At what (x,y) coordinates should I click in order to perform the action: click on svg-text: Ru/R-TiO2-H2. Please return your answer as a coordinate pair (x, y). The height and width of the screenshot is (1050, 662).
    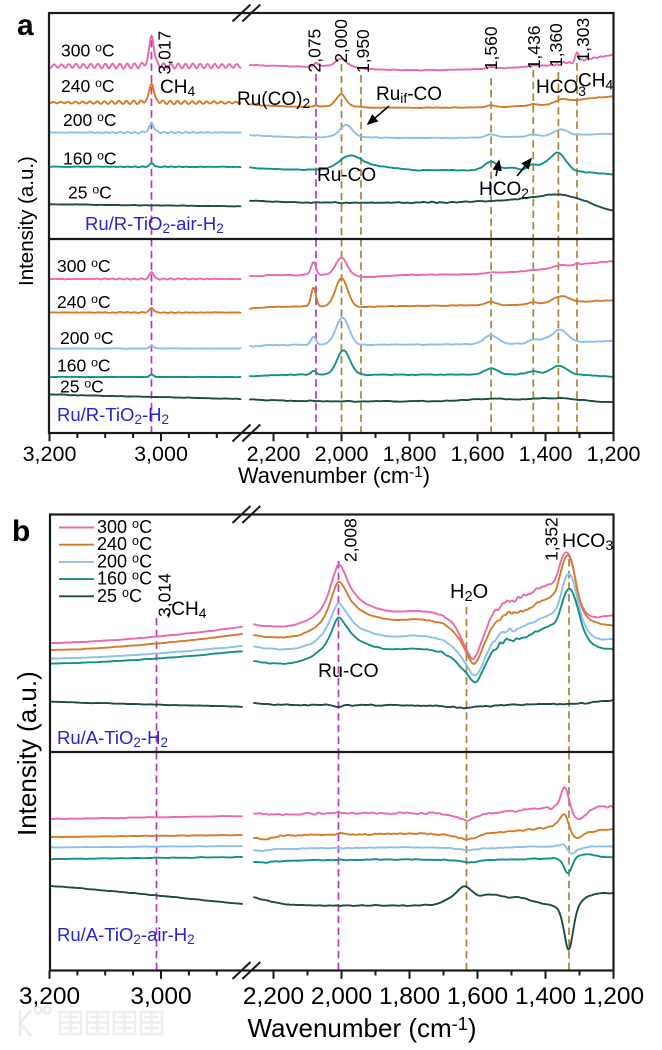
    Looking at the image, I should click on (113, 415).